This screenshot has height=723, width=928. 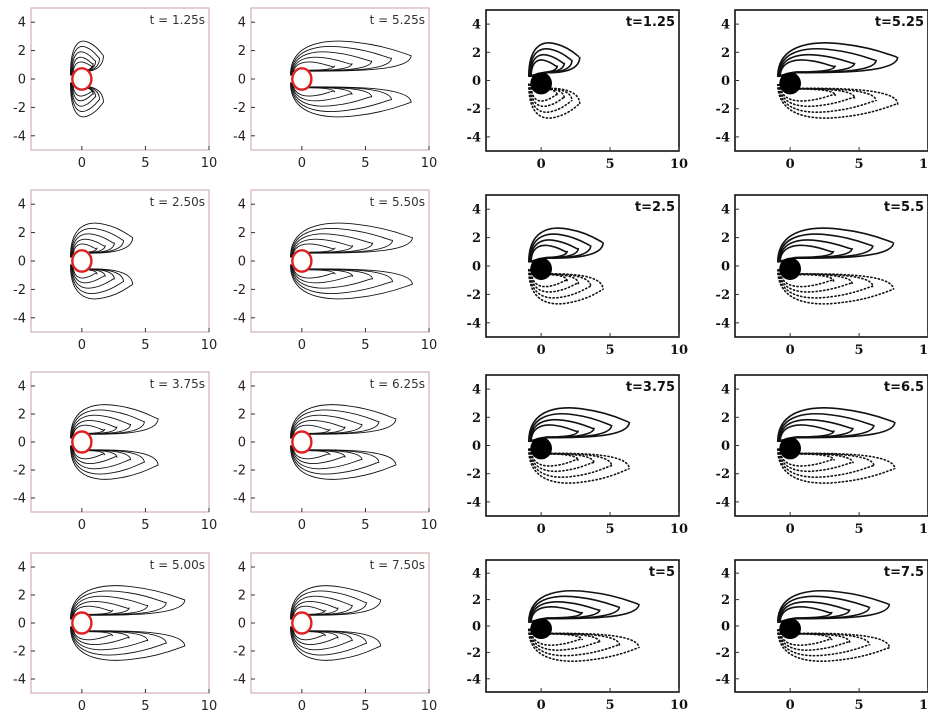 I want to click on time-label: t=3.75, so click(x=650, y=387).